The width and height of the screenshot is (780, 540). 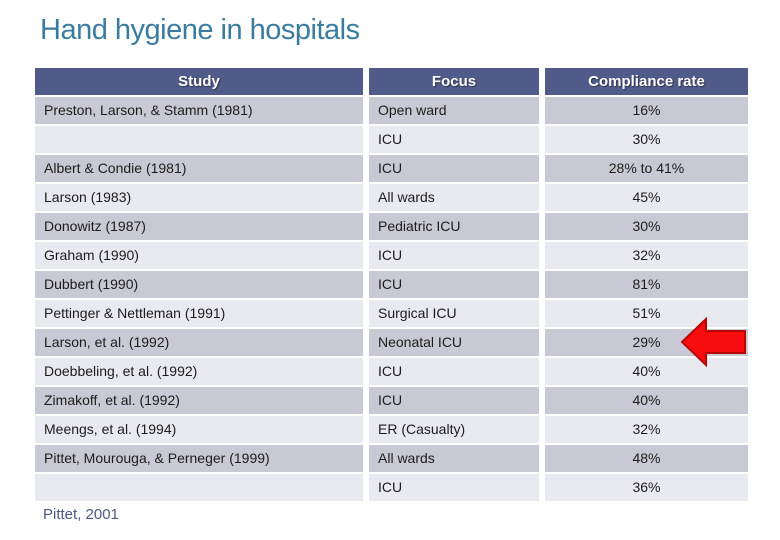 What do you see at coordinates (199, 197) in the screenshot?
I see `table-cell-study: Larson (1983)` at bounding box center [199, 197].